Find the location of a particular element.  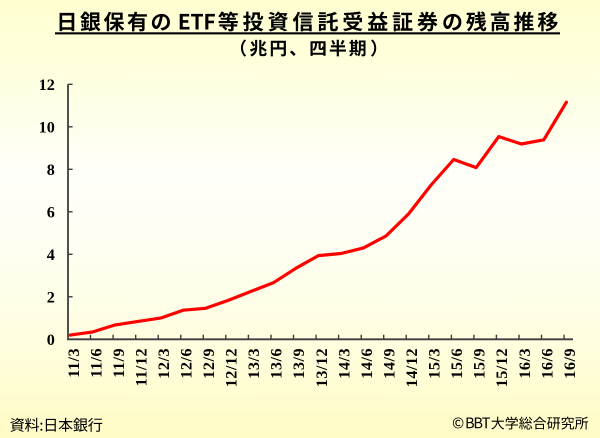

svg-text: 12/12 is located at coordinates (232, 367).